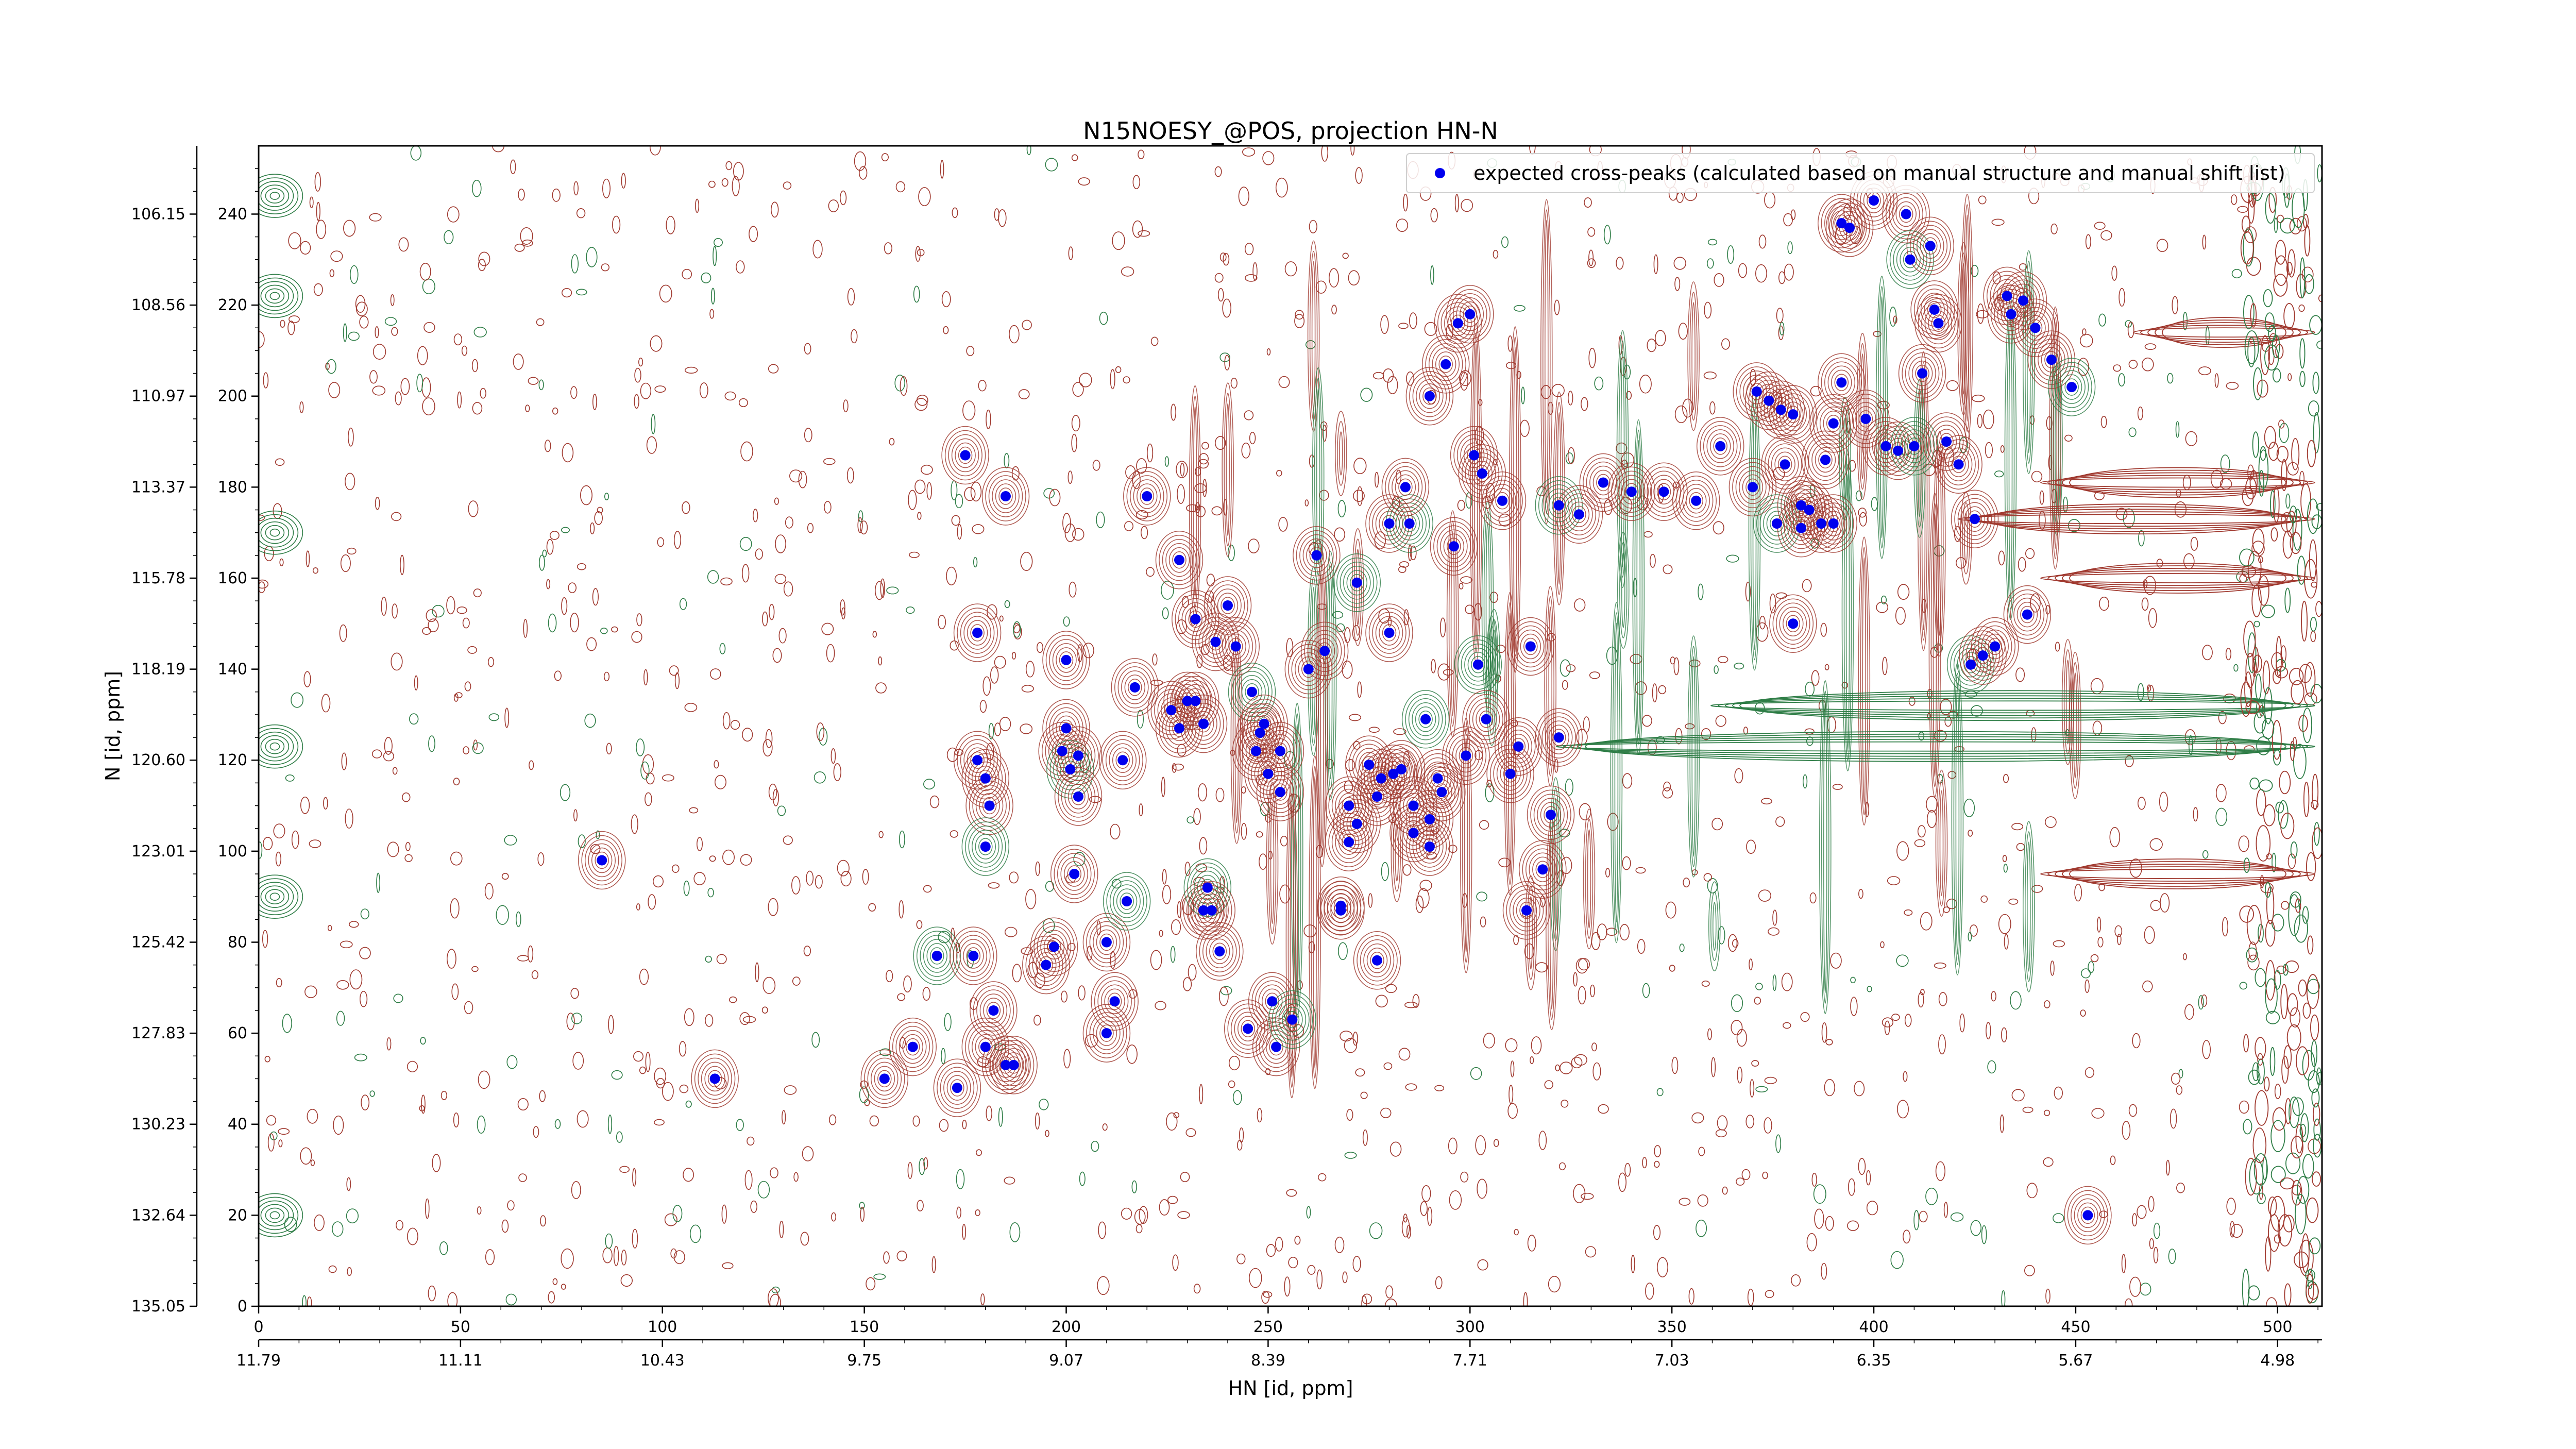 Image resolution: width=2576 pixels, height=1449 pixels. Describe the element at coordinates (2012, 705) in the screenshot. I see `ridge-contour` at that location.